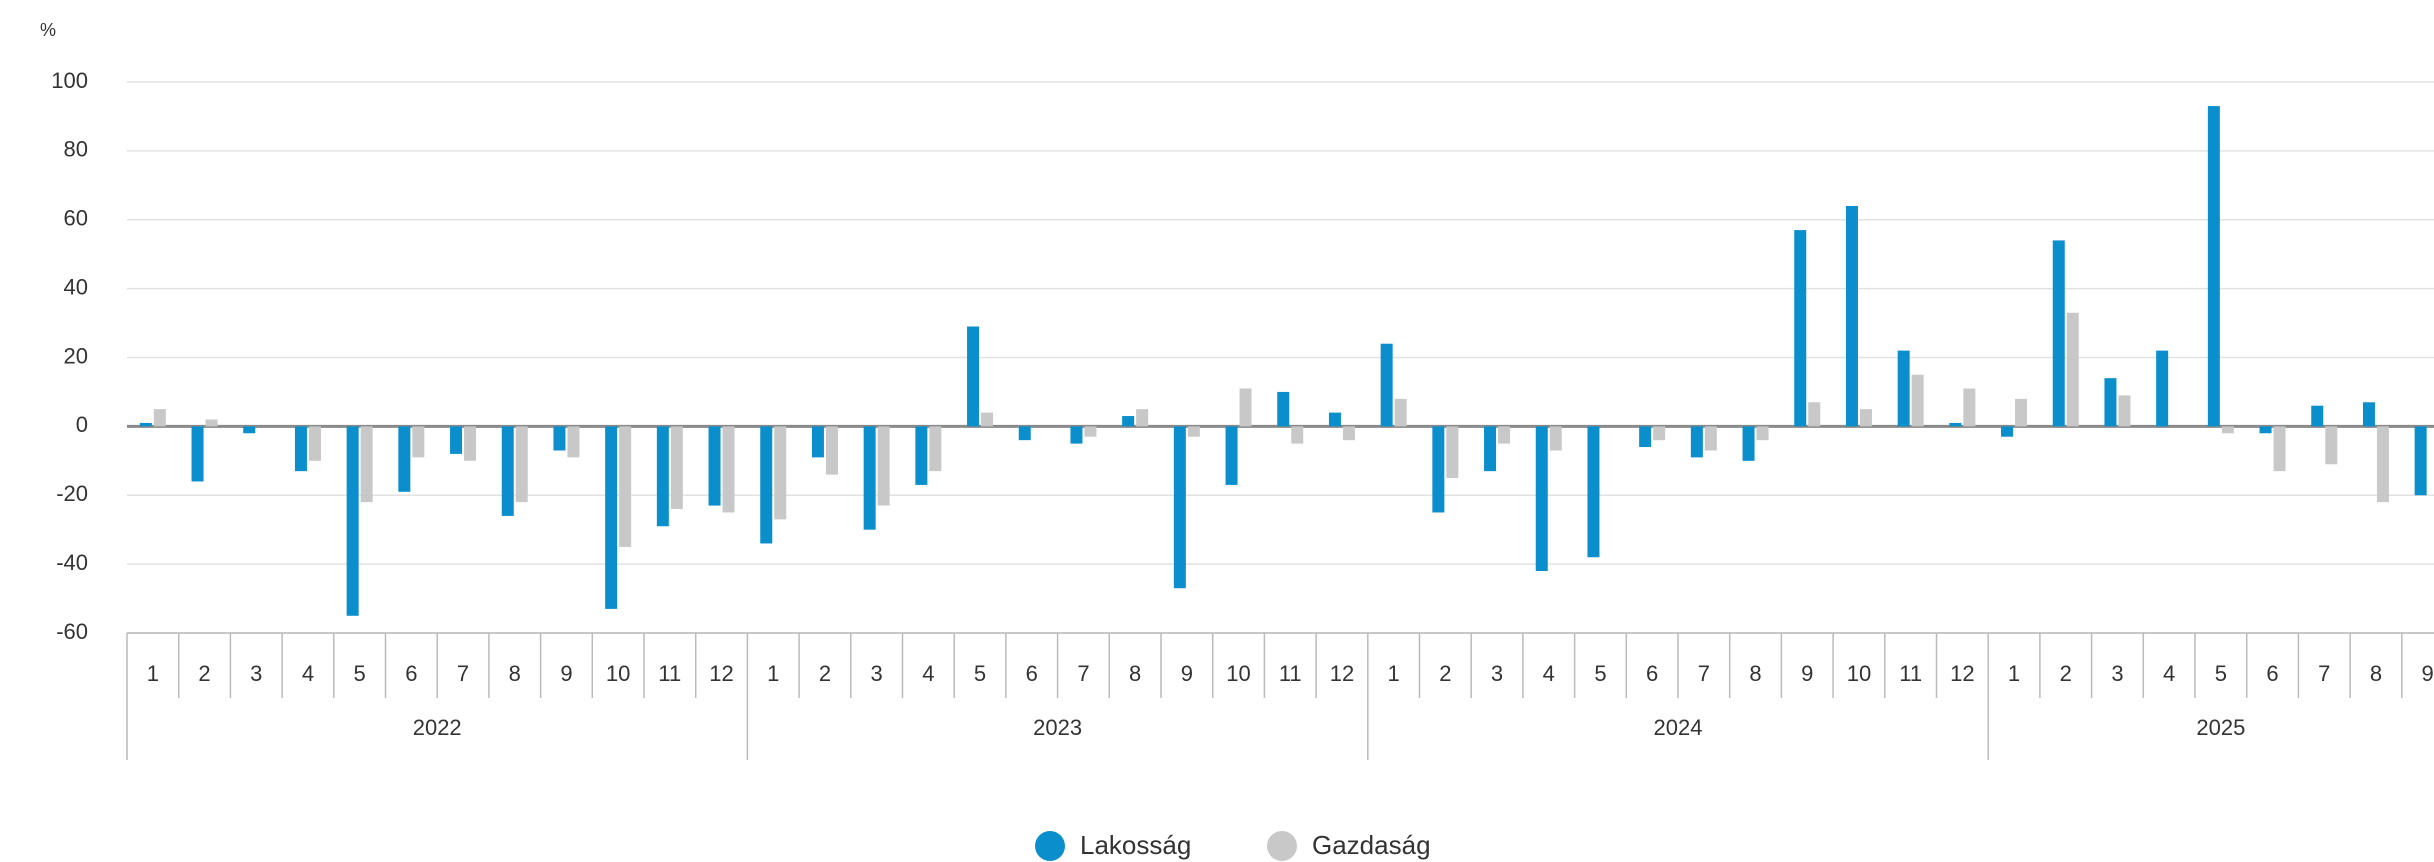 Image resolution: width=2434 pixels, height=862 pixels. What do you see at coordinates (1282, 846) in the screenshot?
I see `legend-marker` at bounding box center [1282, 846].